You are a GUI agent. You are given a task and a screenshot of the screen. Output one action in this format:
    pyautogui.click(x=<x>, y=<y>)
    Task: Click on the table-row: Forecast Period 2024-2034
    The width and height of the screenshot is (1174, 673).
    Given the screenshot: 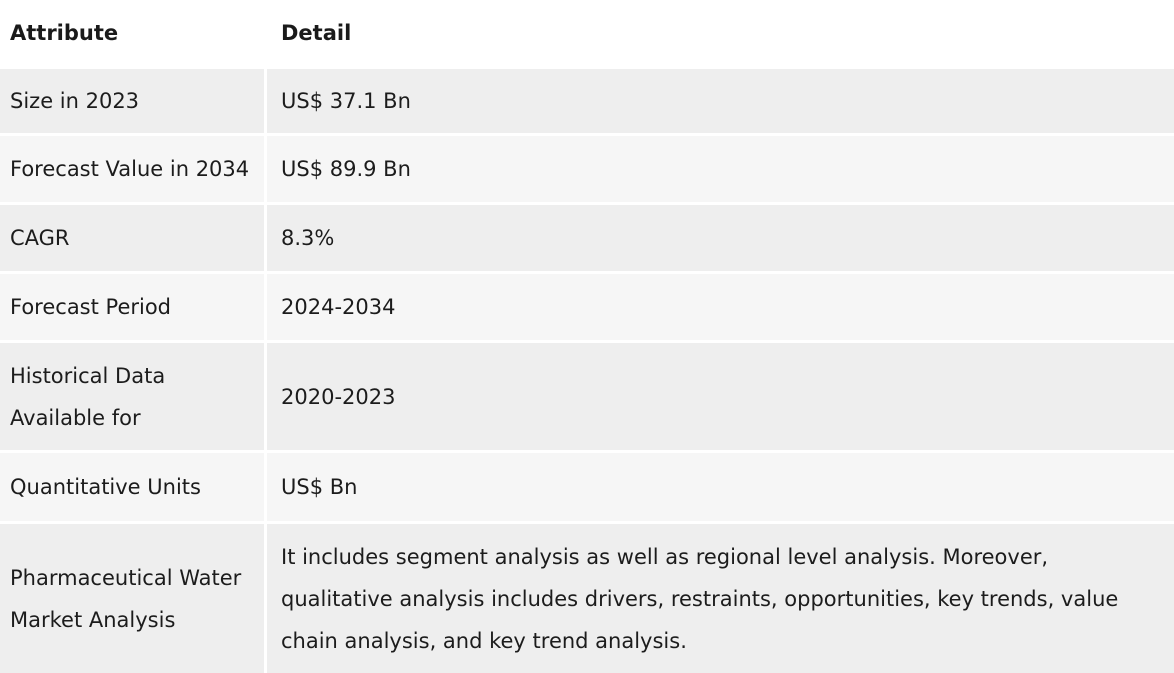 What is the action you would take?
    pyautogui.click(x=587, y=305)
    